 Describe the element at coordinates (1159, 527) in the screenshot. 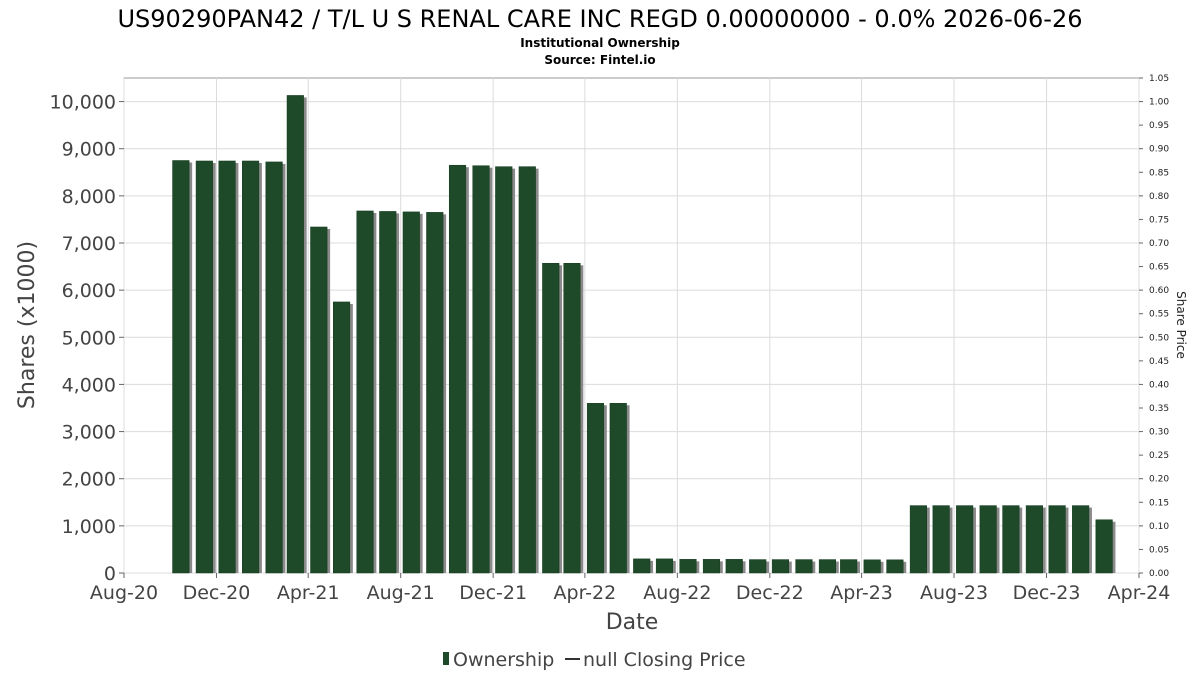

I see `y2-tick-label: 0.10` at that location.